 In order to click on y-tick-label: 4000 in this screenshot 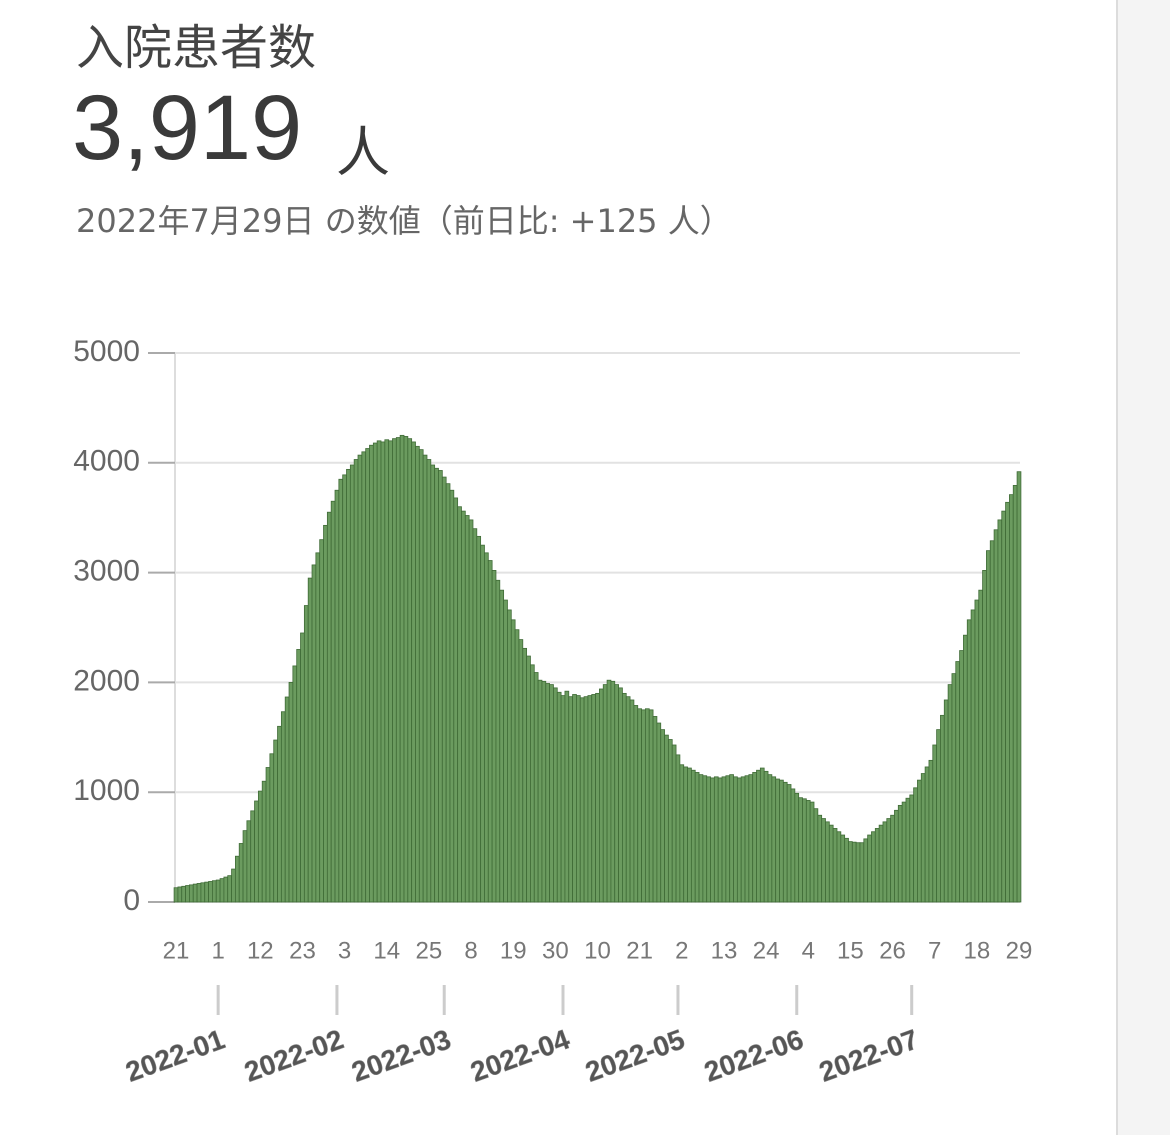, I will do `click(106, 461)`.